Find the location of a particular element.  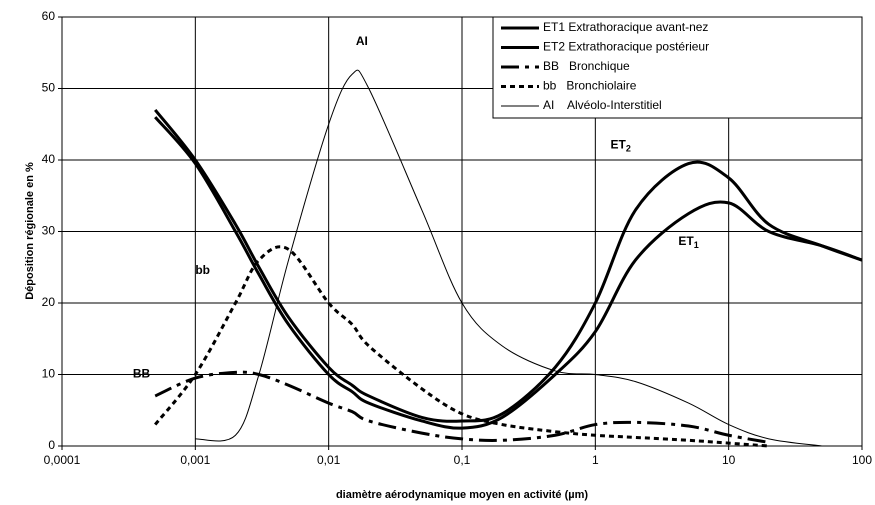

y-tick-label: 40 is located at coordinates (49, 159).